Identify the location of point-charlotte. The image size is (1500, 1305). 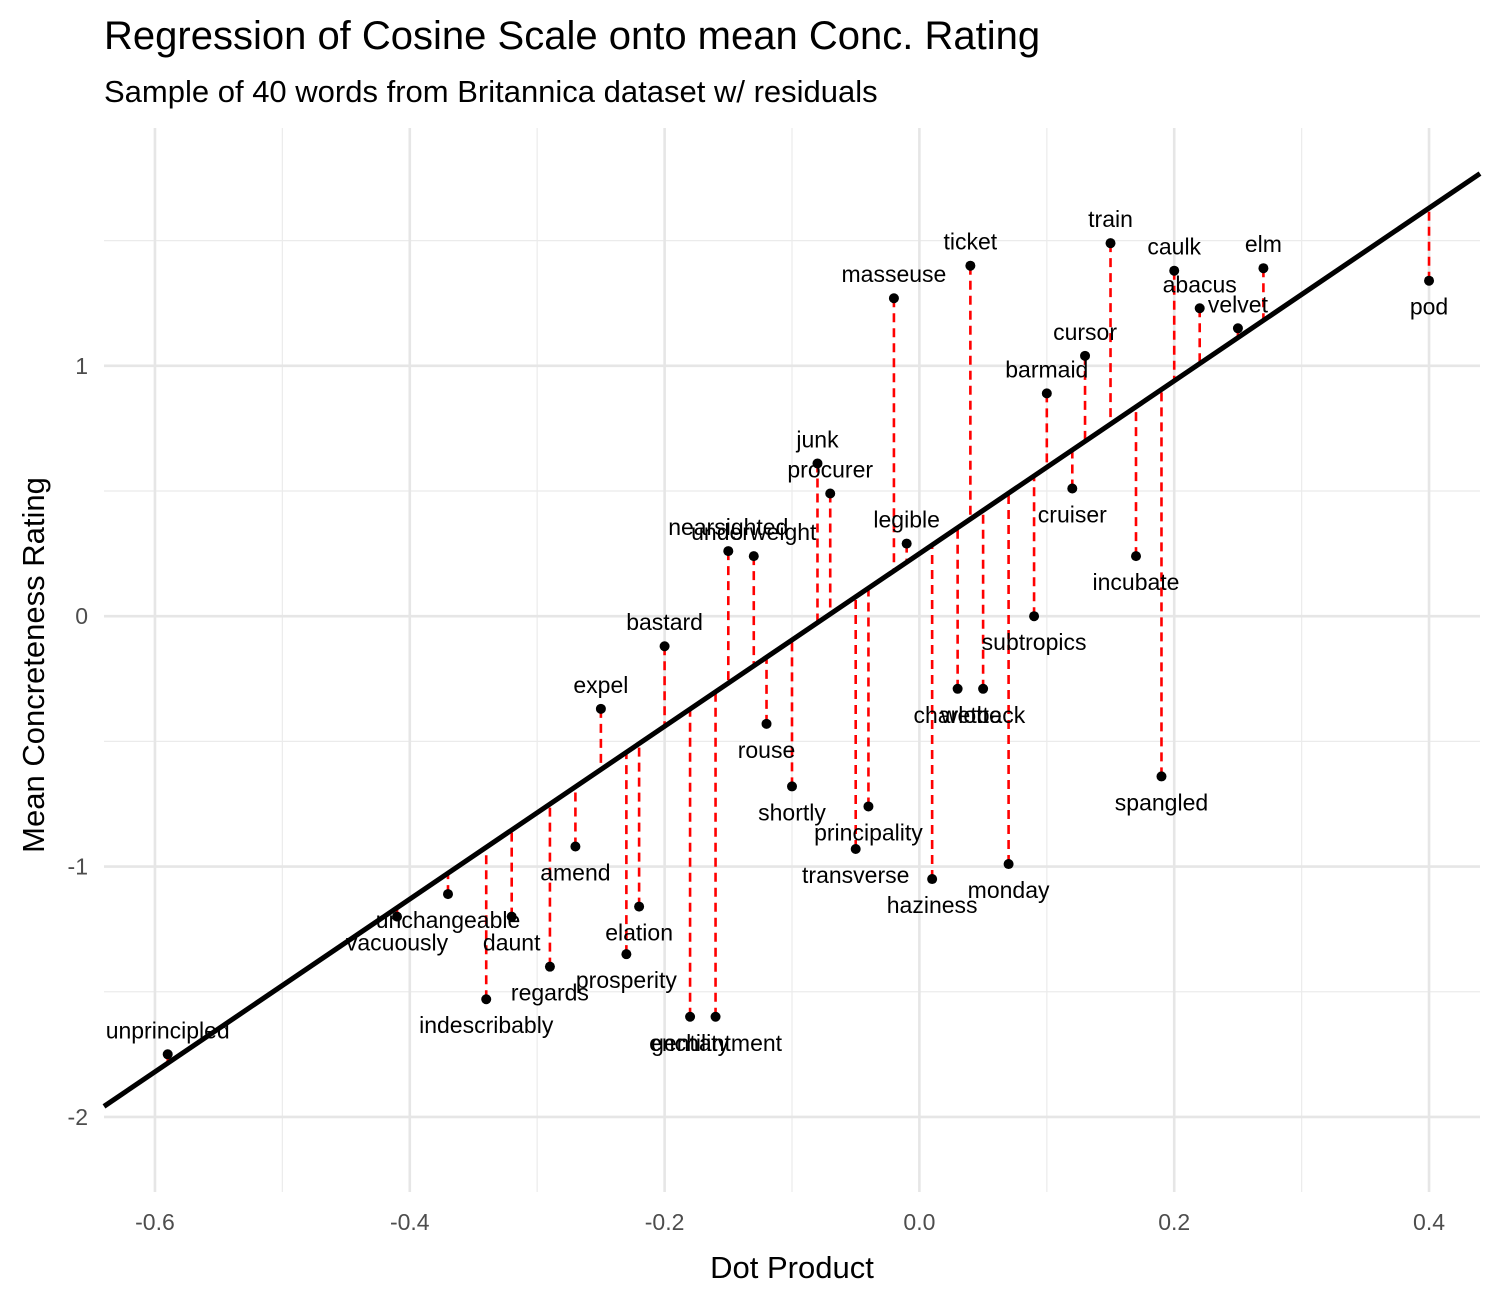
(957, 688).